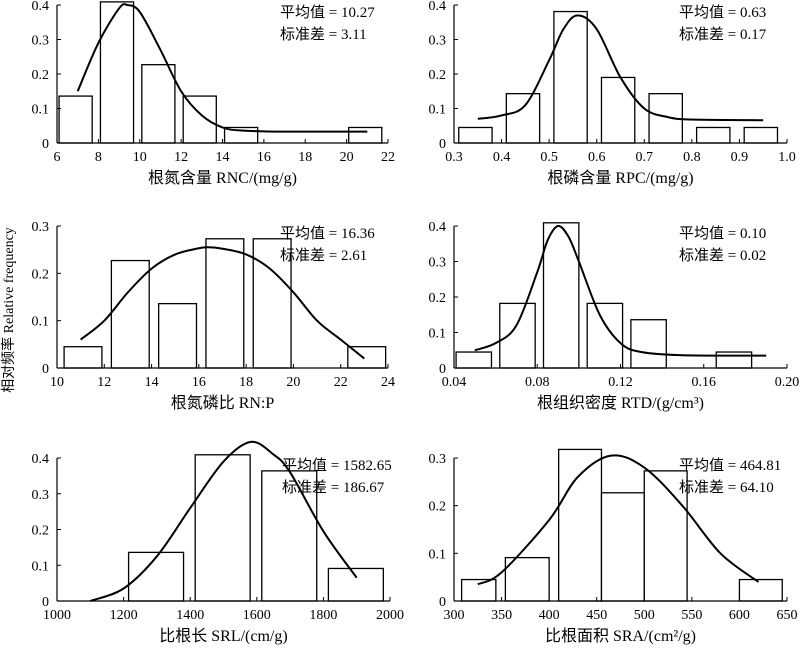  What do you see at coordinates (358, 234) in the screenshot?
I see `mean-value: 16.36` at bounding box center [358, 234].